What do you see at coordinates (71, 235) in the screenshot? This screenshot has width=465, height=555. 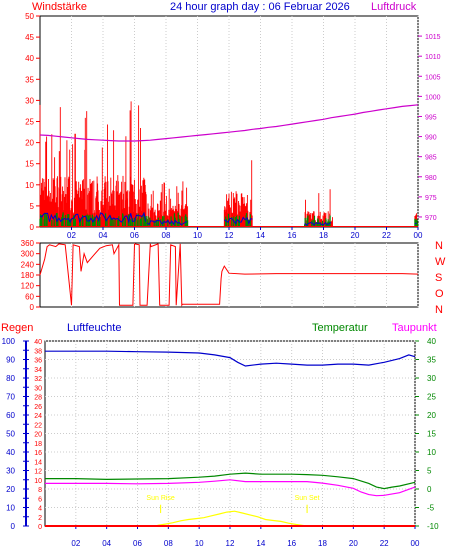 I see `wind-x-tick-label: 02` at bounding box center [71, 235].